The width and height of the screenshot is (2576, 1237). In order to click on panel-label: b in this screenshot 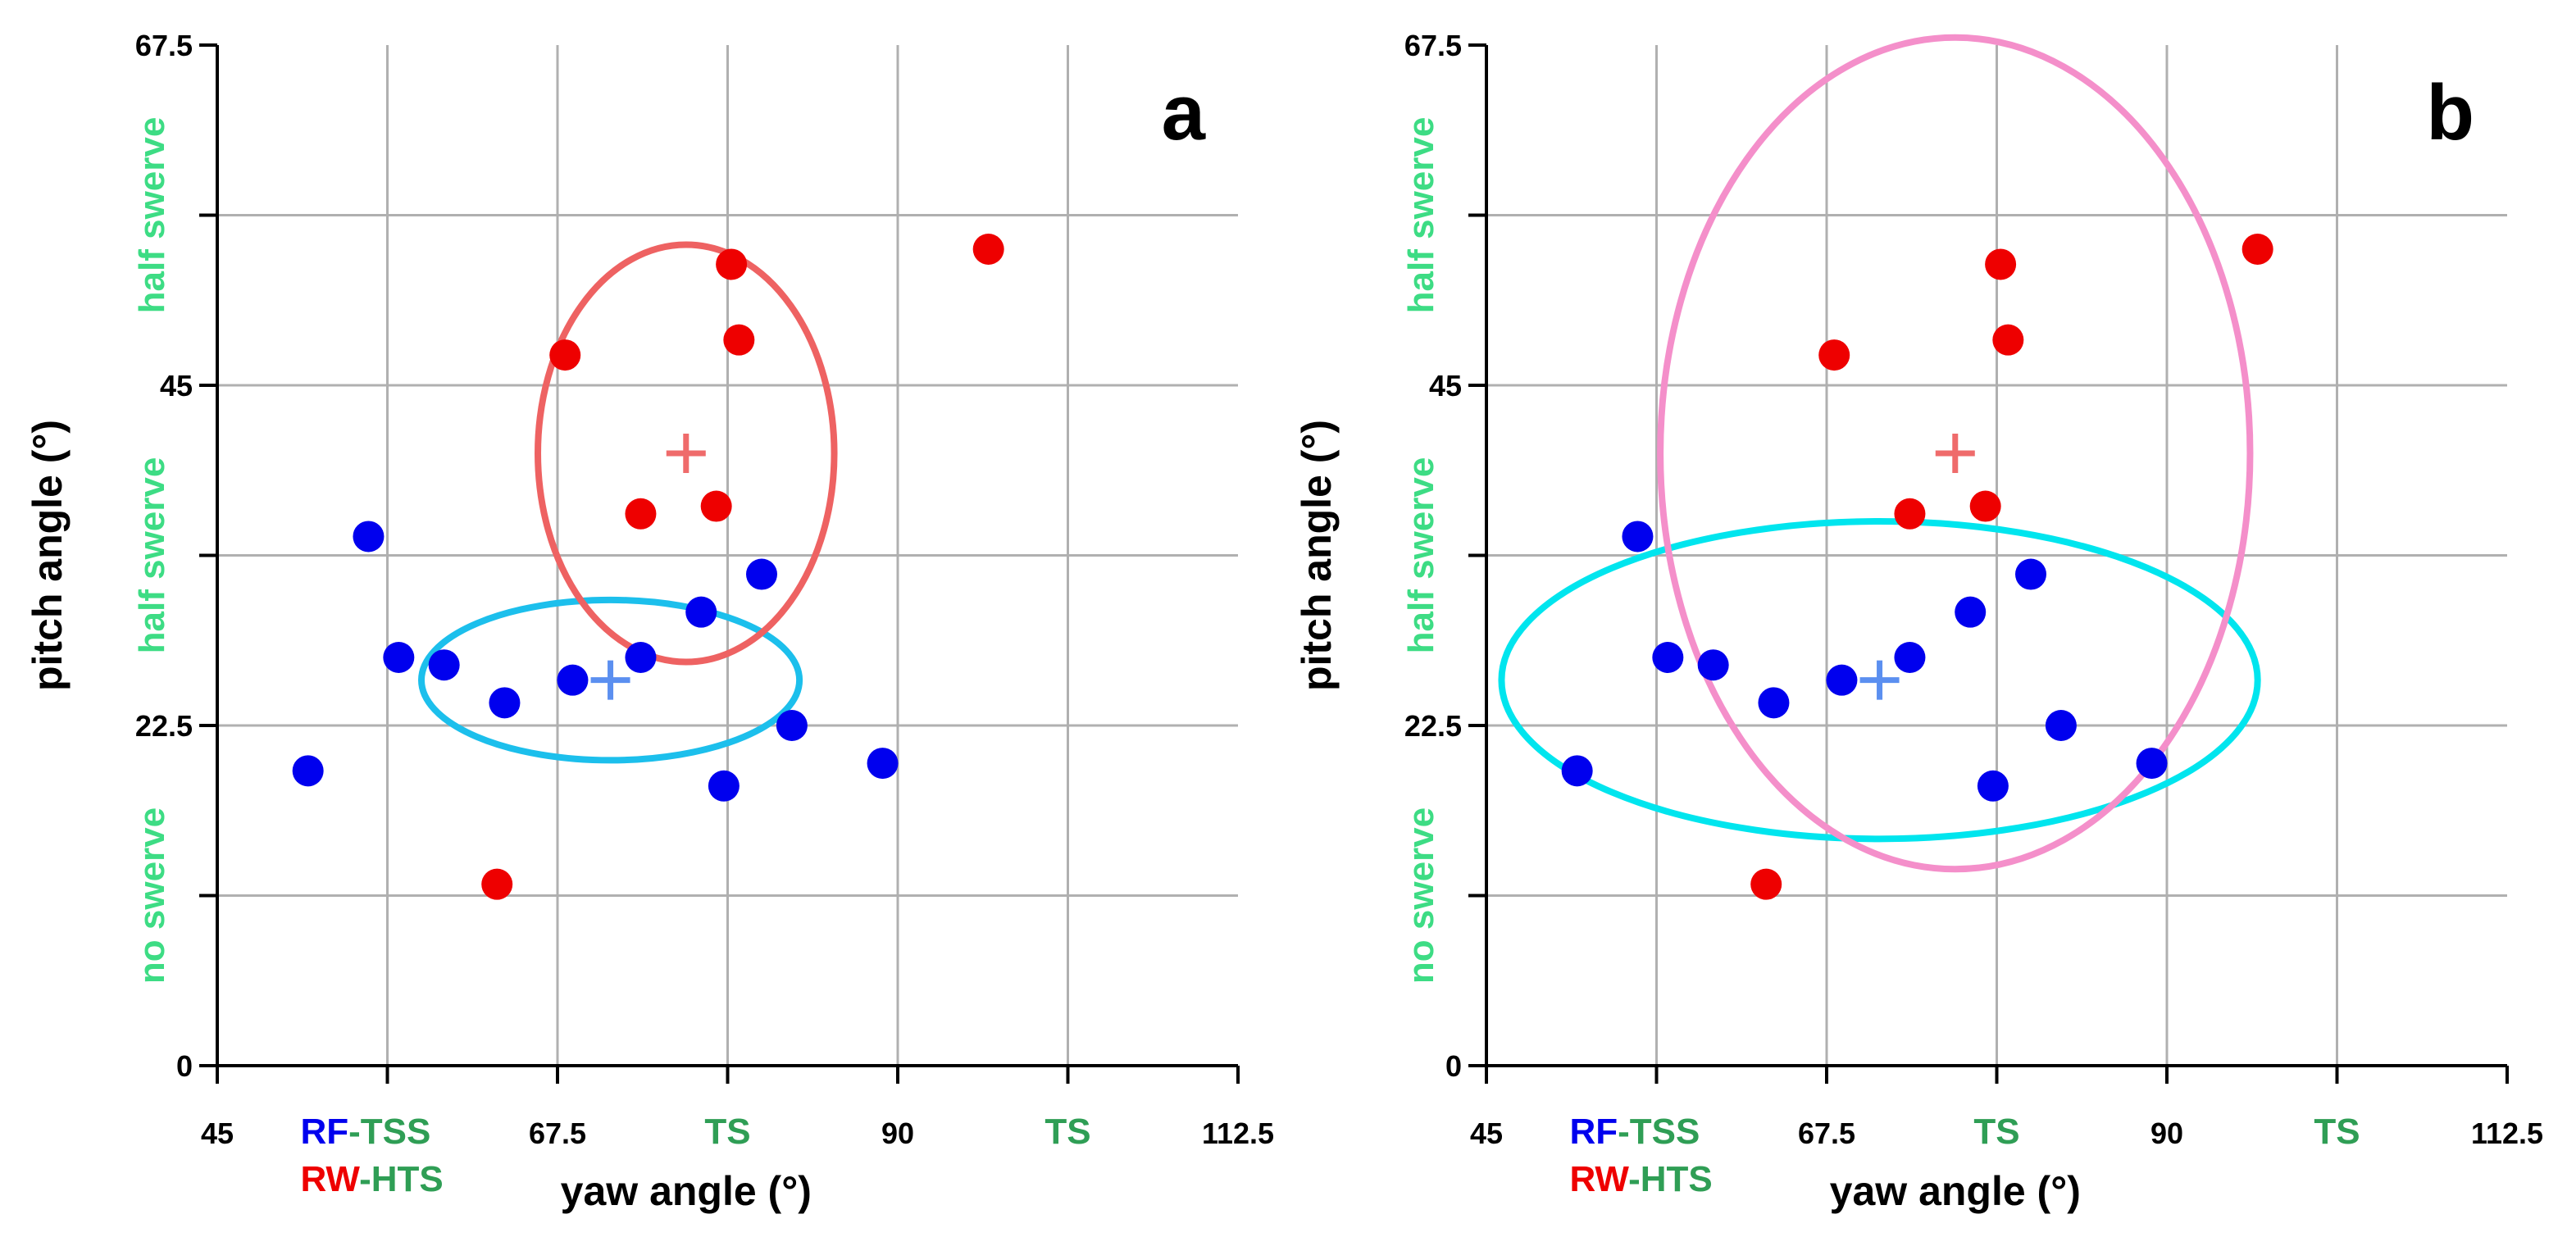, I will do `click(2450, 113)`.